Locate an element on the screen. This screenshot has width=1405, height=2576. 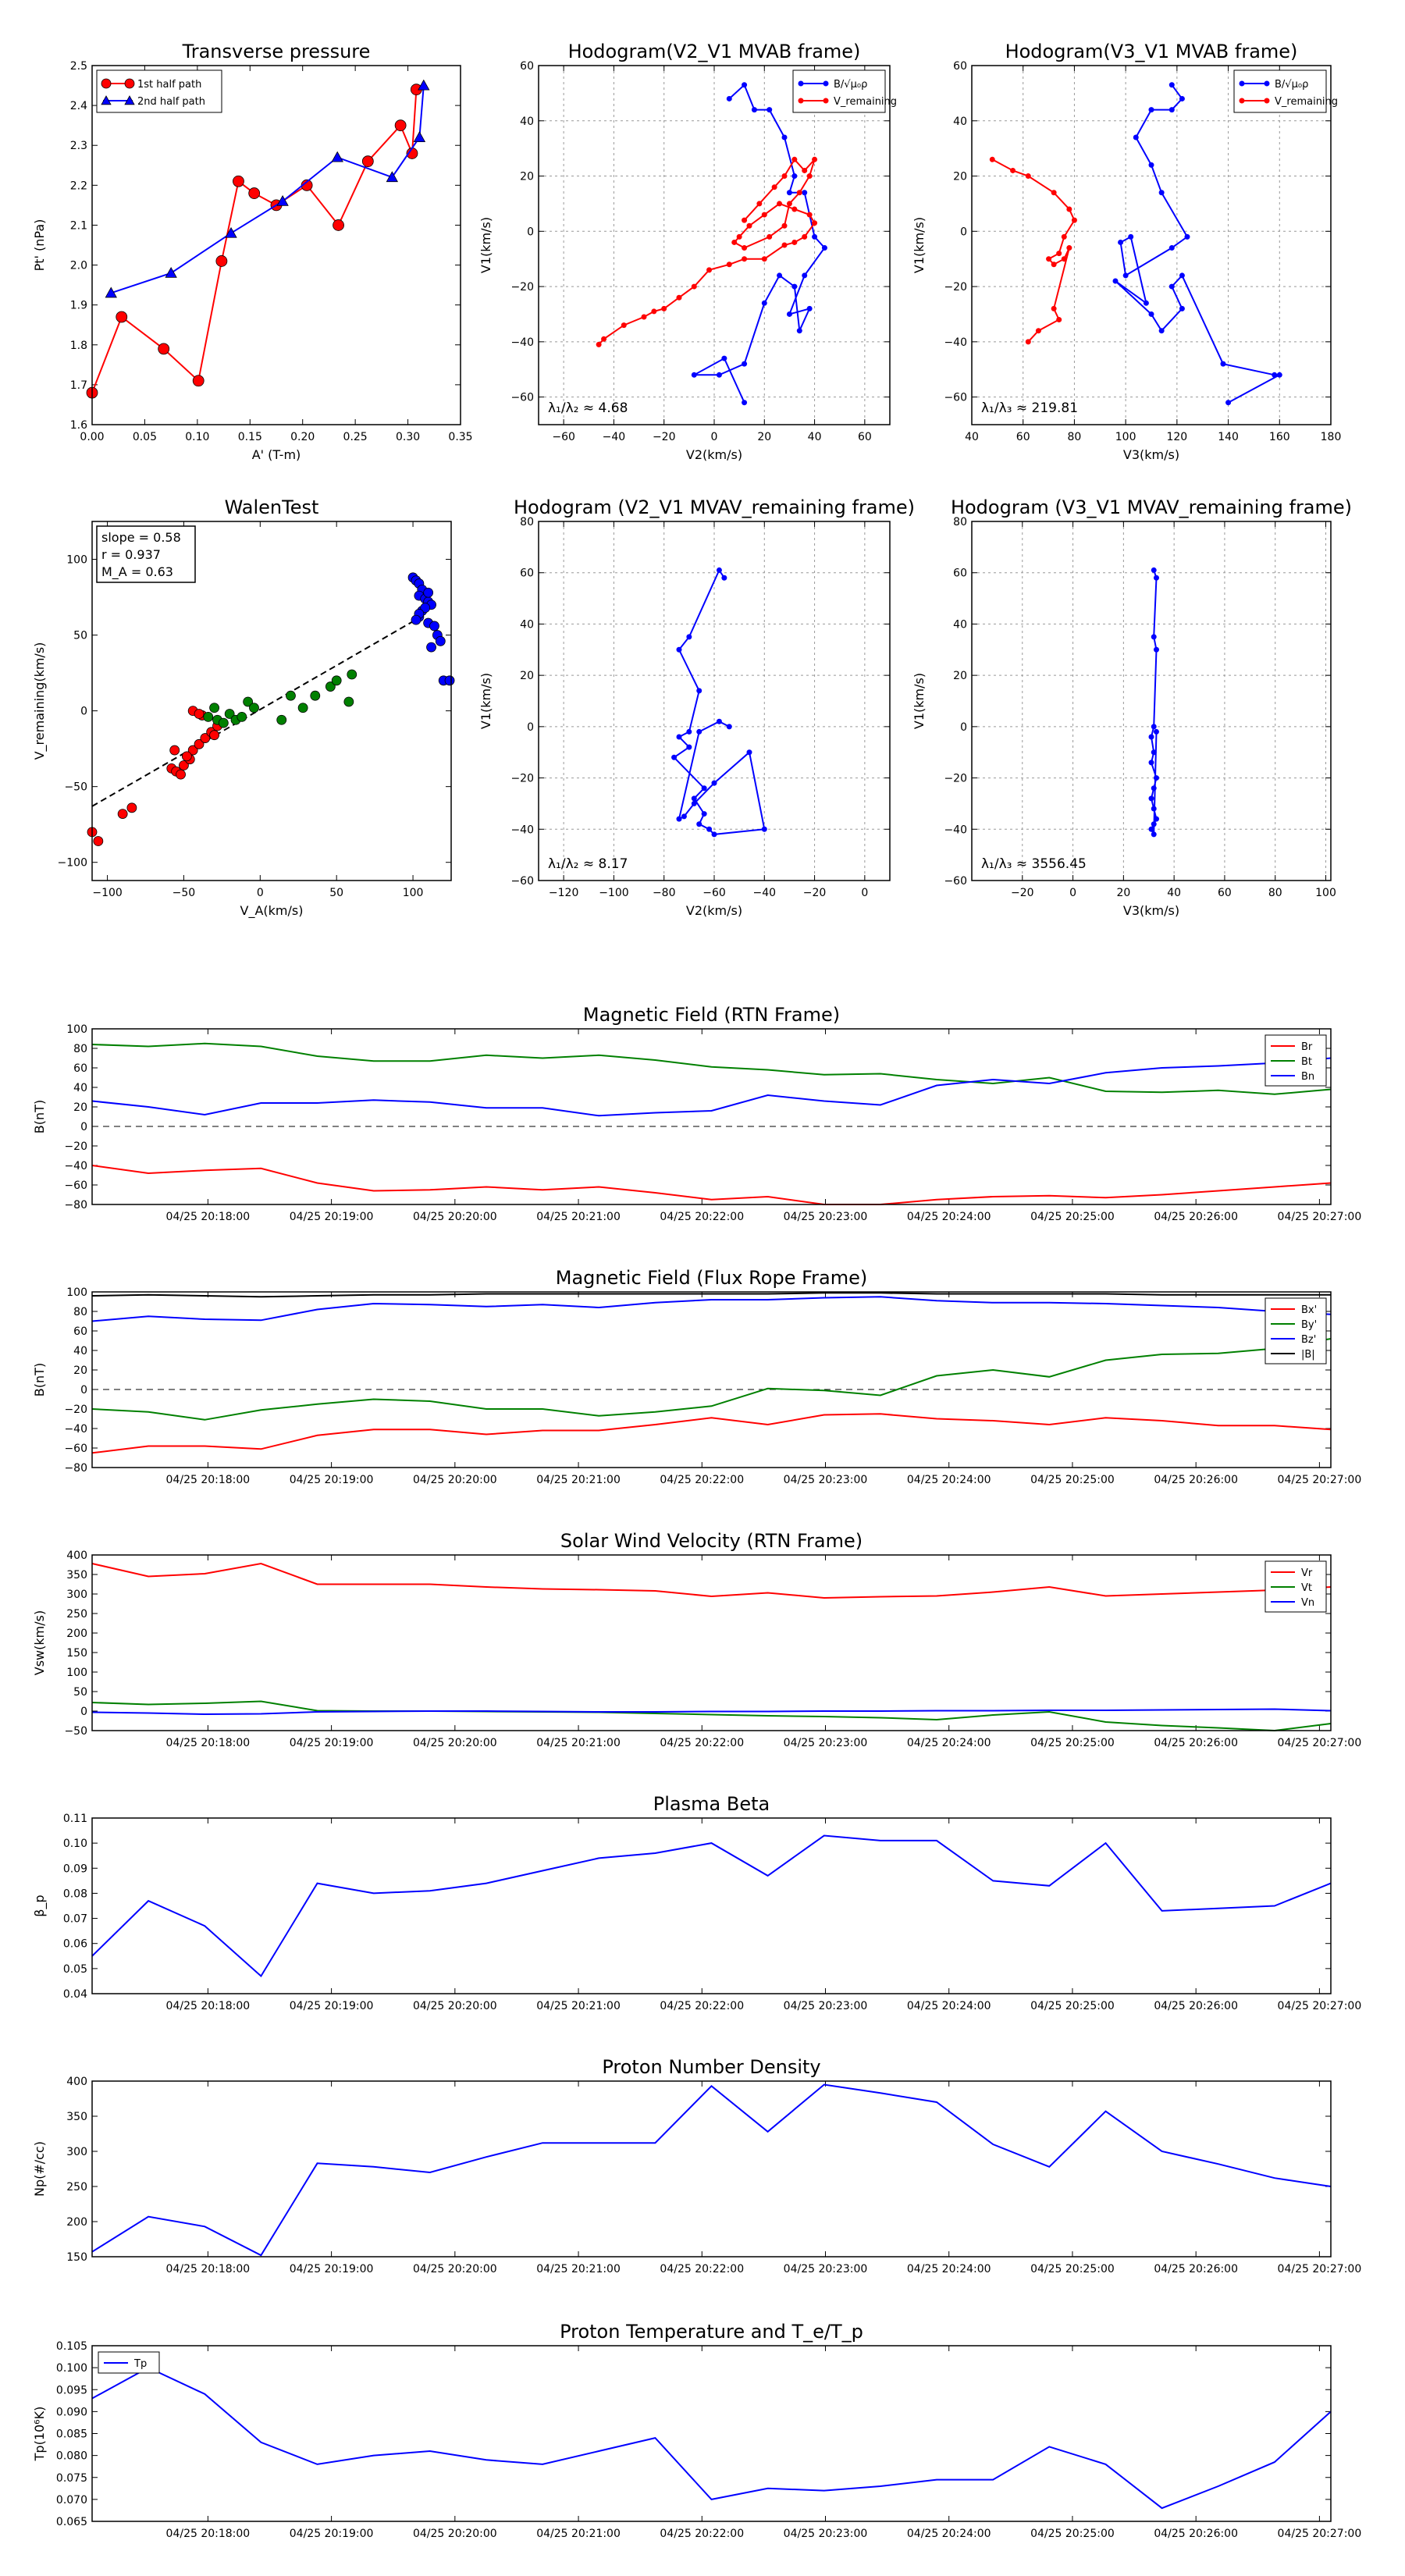
y-tick-label: 300 is located at coordinates (76, 1595).